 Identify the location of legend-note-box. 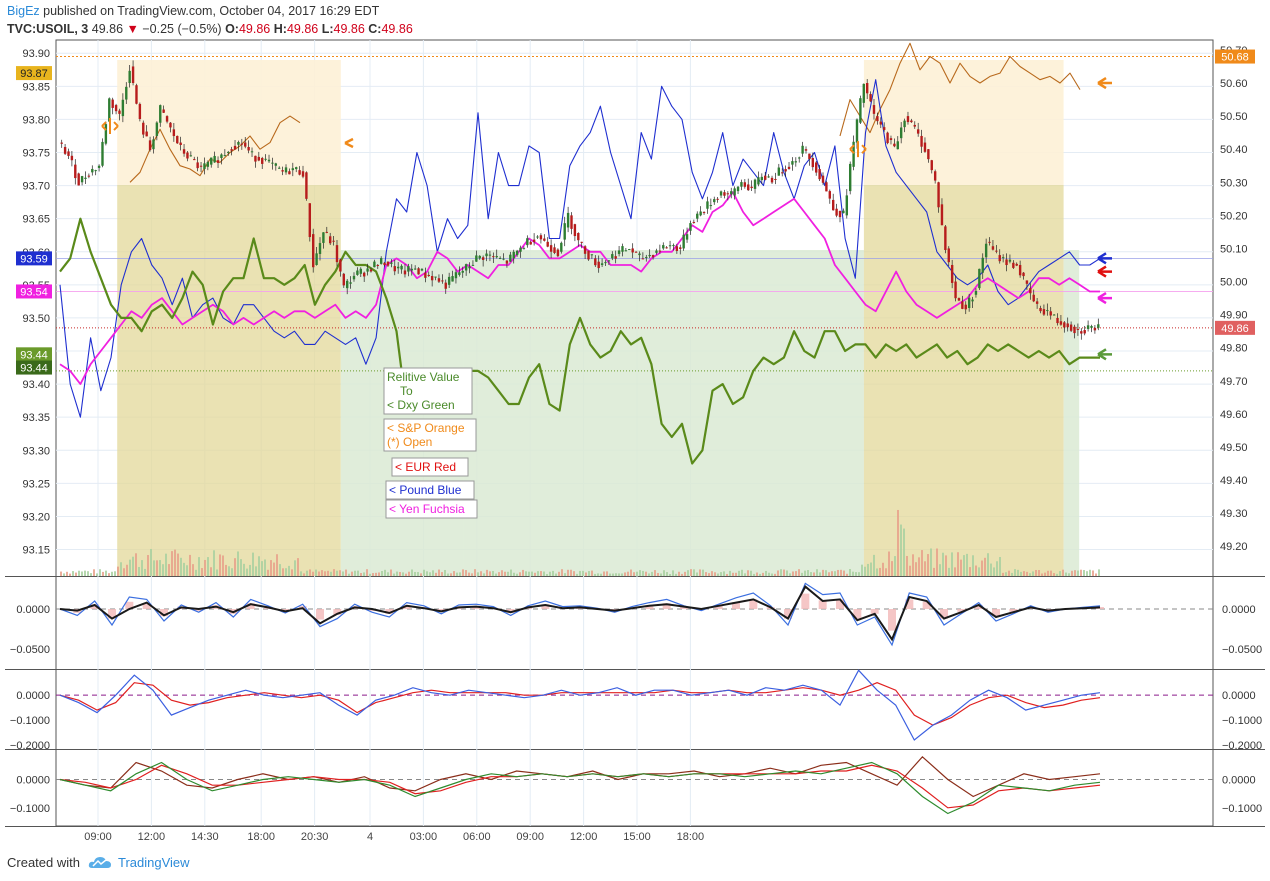
(430, 490).